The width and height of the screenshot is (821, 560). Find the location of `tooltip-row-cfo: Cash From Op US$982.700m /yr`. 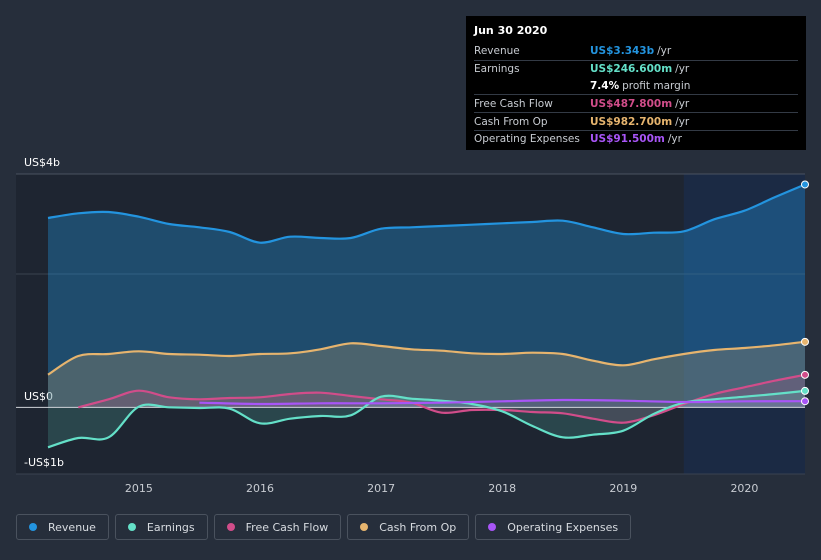

tooltip-row-cfo: Cash From Op US$982.700m /yr is located at coordinates (636, 121).